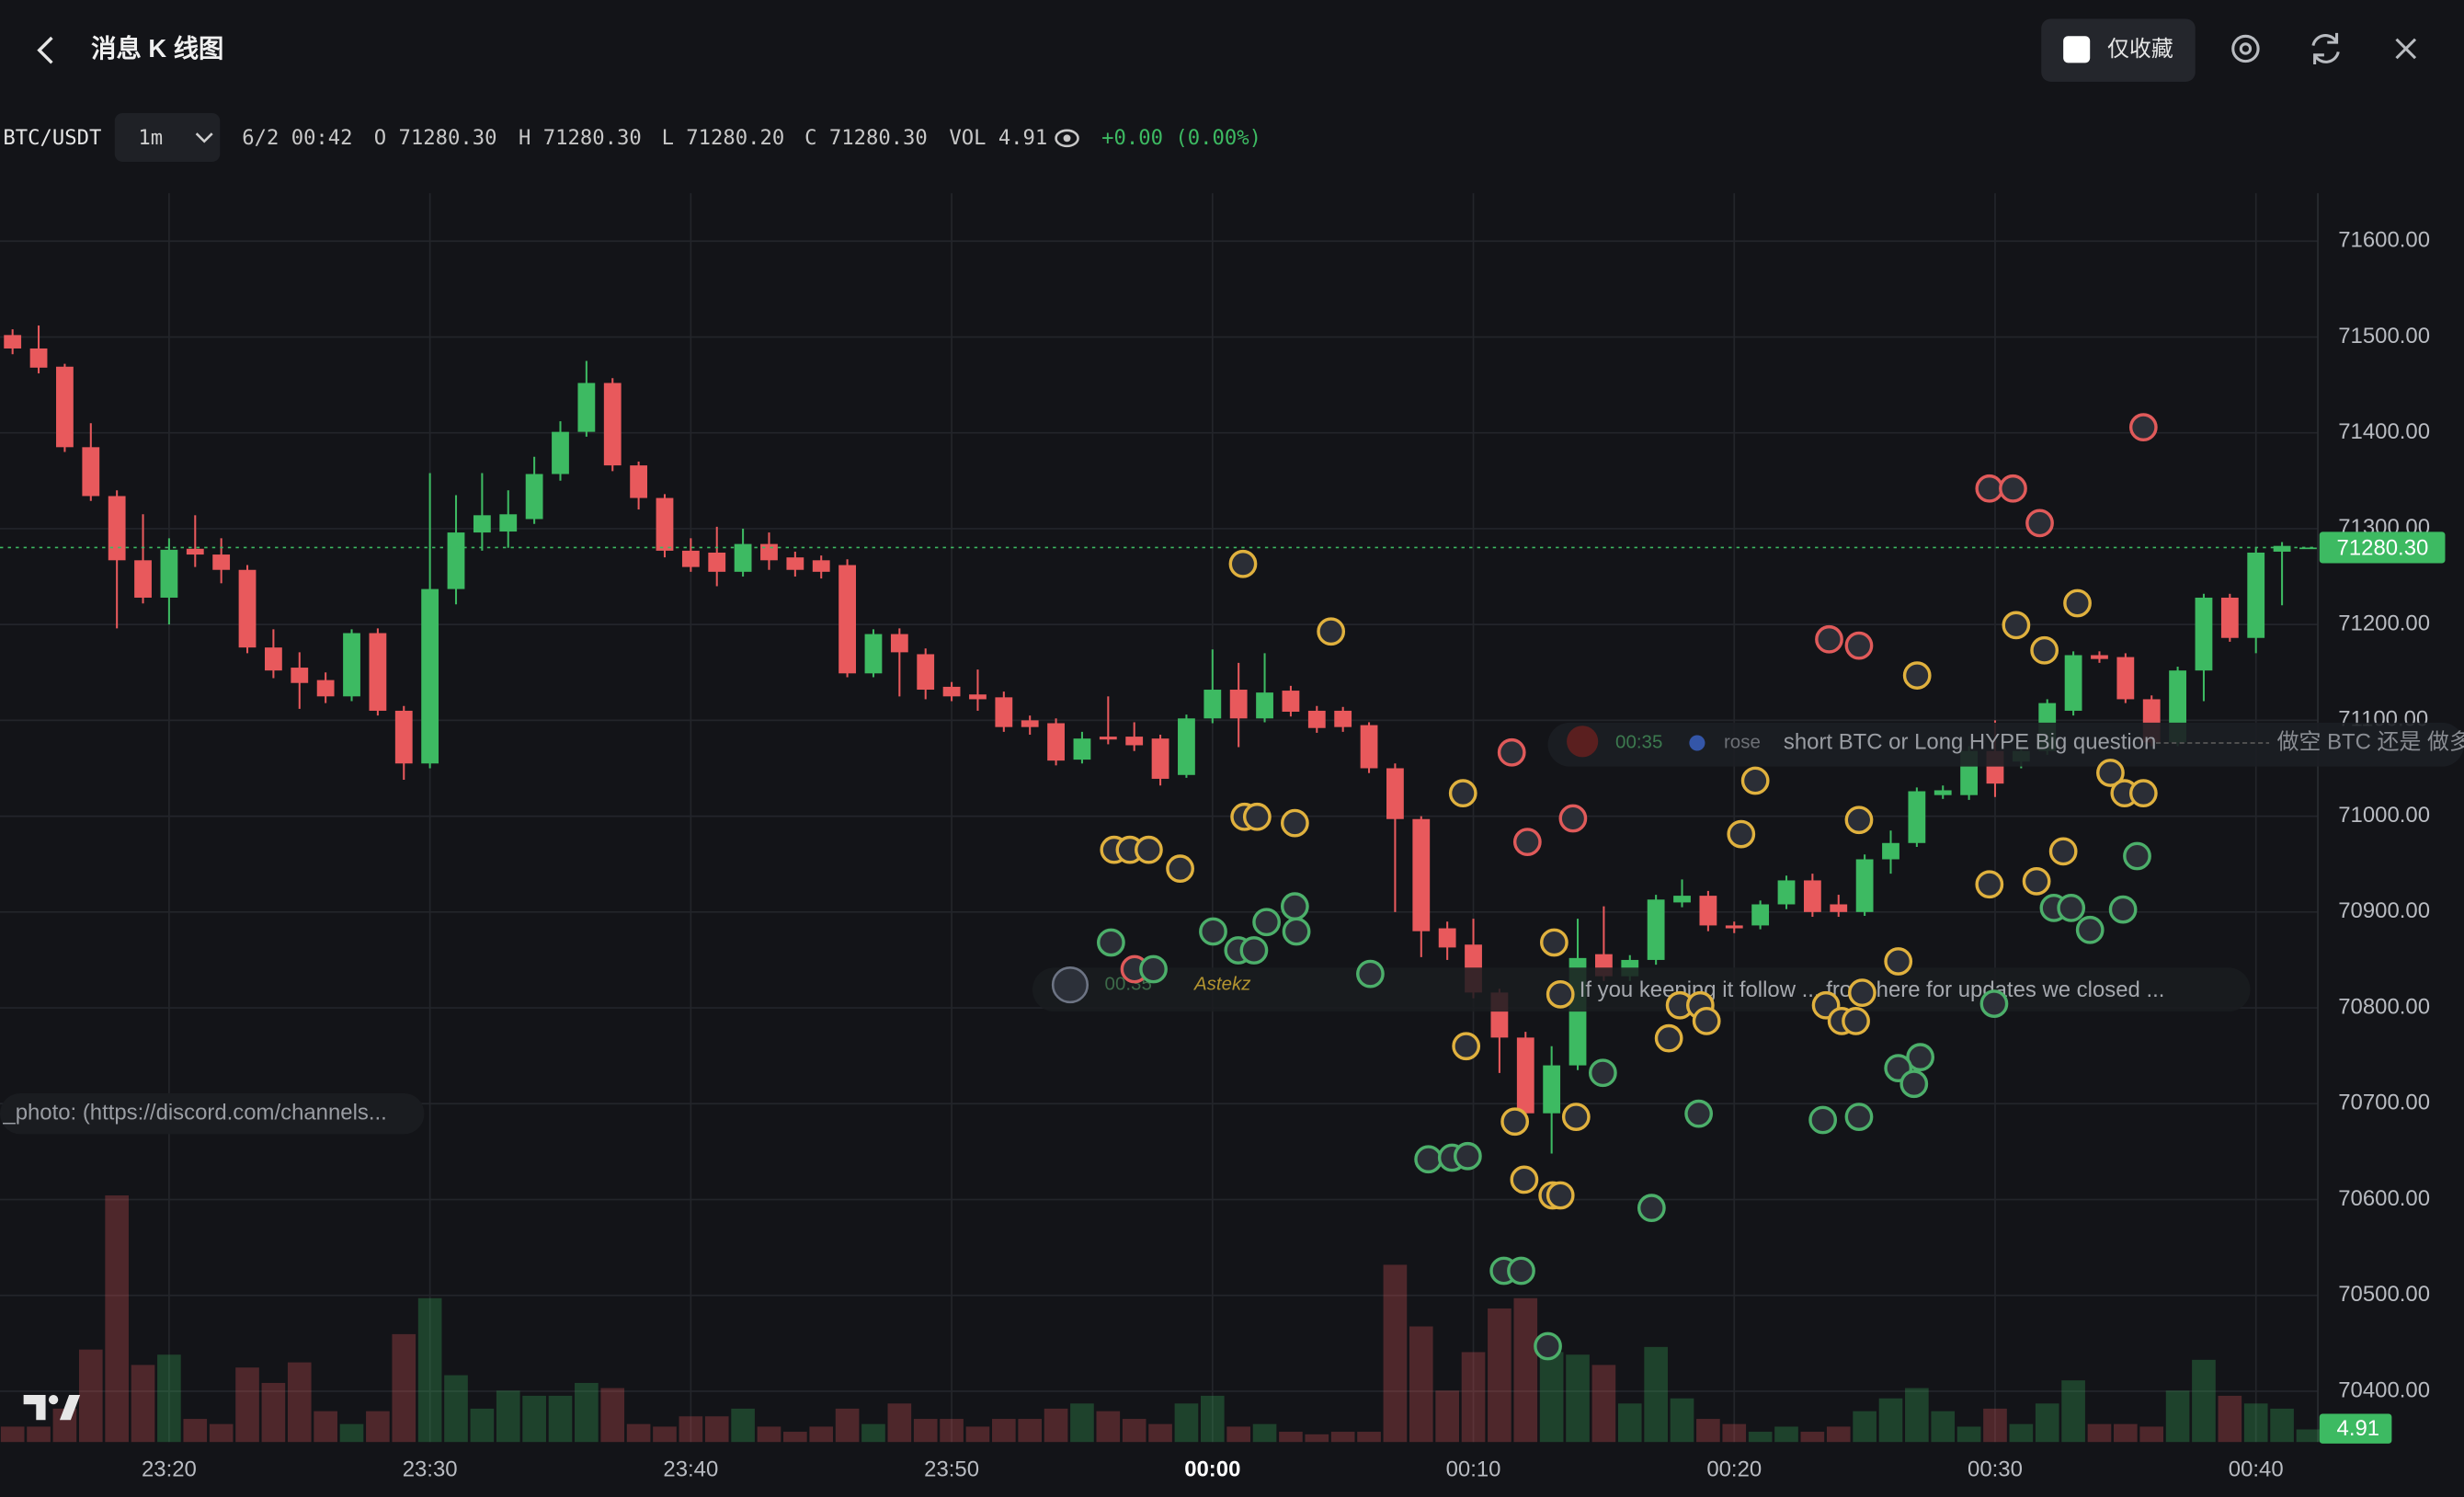  Describe the element at coordinates (2384, 240) in the screenshot. I see `y-tick-label: 71600.00` at that location.